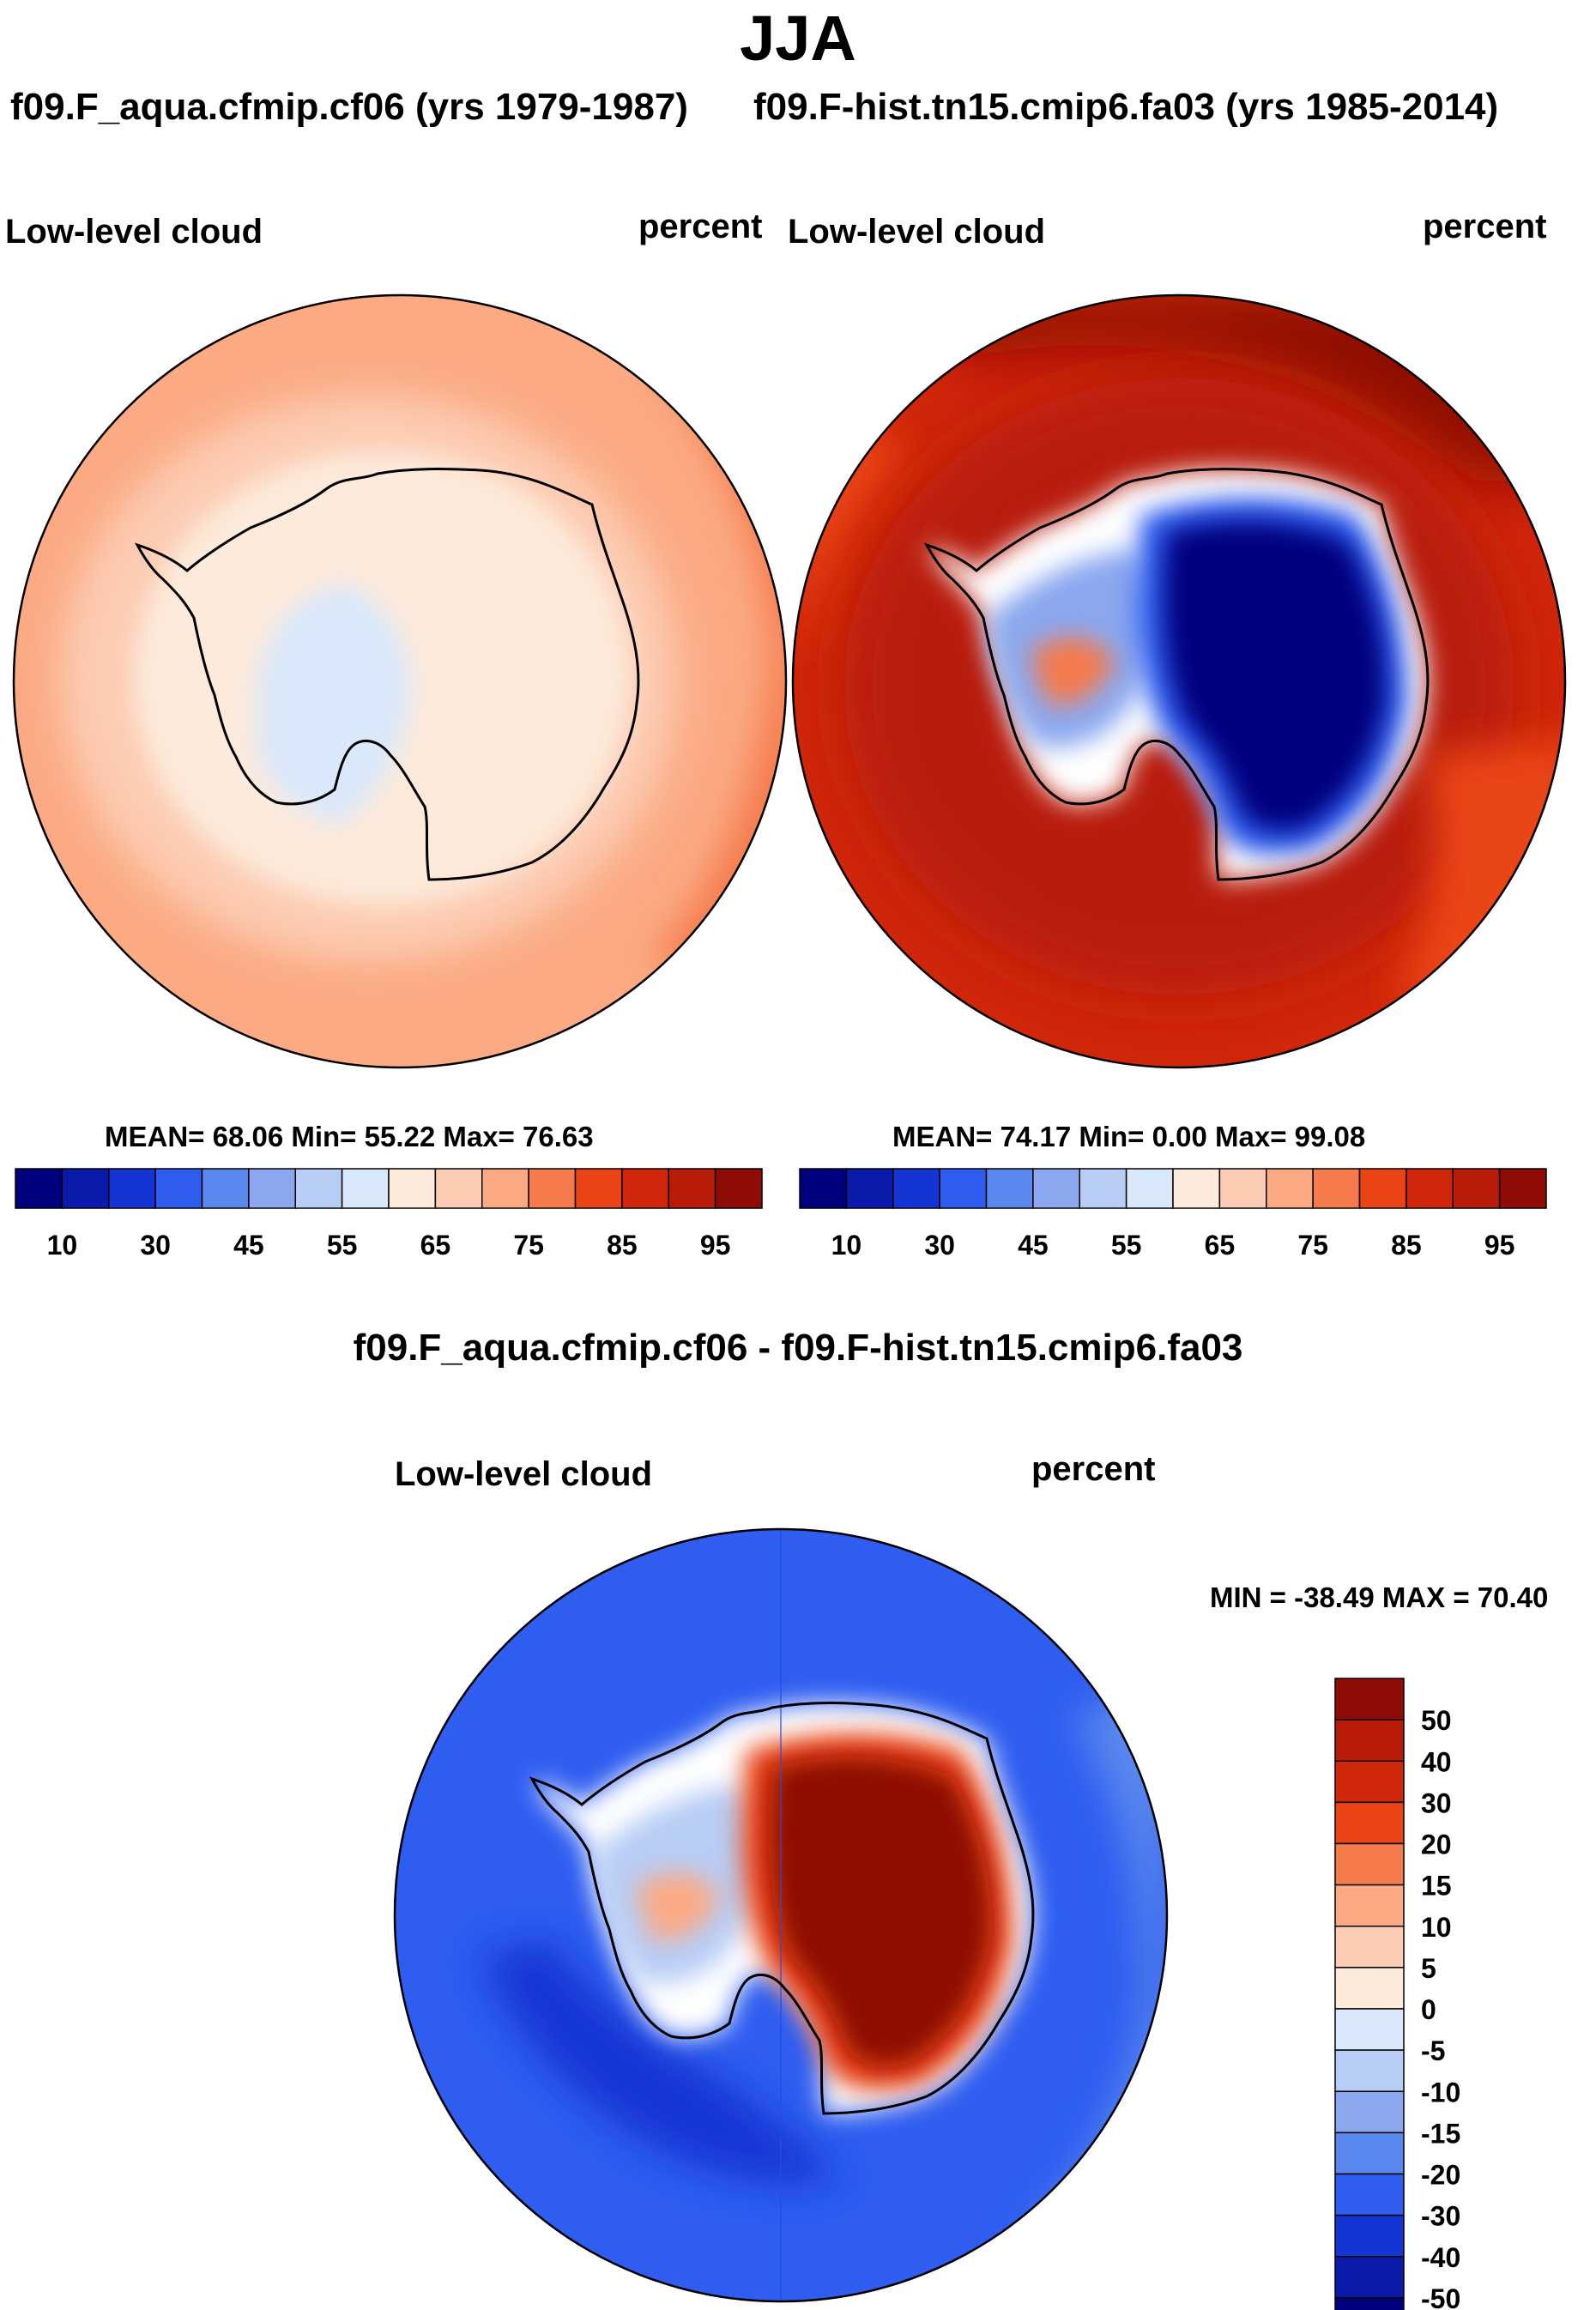 This screenshot has width=1596, height=2310. Describe the element at coordinates (715, 1245) in the screenshot. I see `left-colorbar-tick-label: 95` at that location.